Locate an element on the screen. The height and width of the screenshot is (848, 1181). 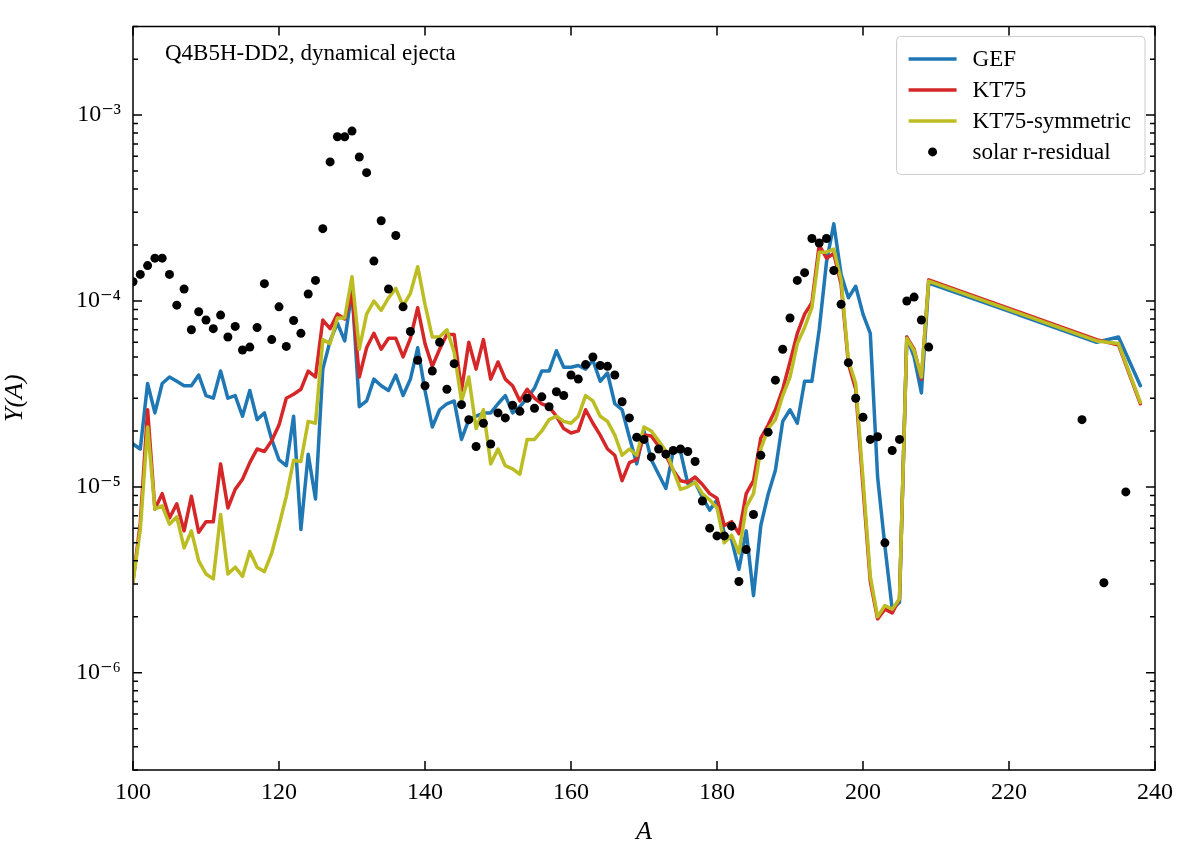
x-tick-label: 220 is located at coordinates (1009, 790).